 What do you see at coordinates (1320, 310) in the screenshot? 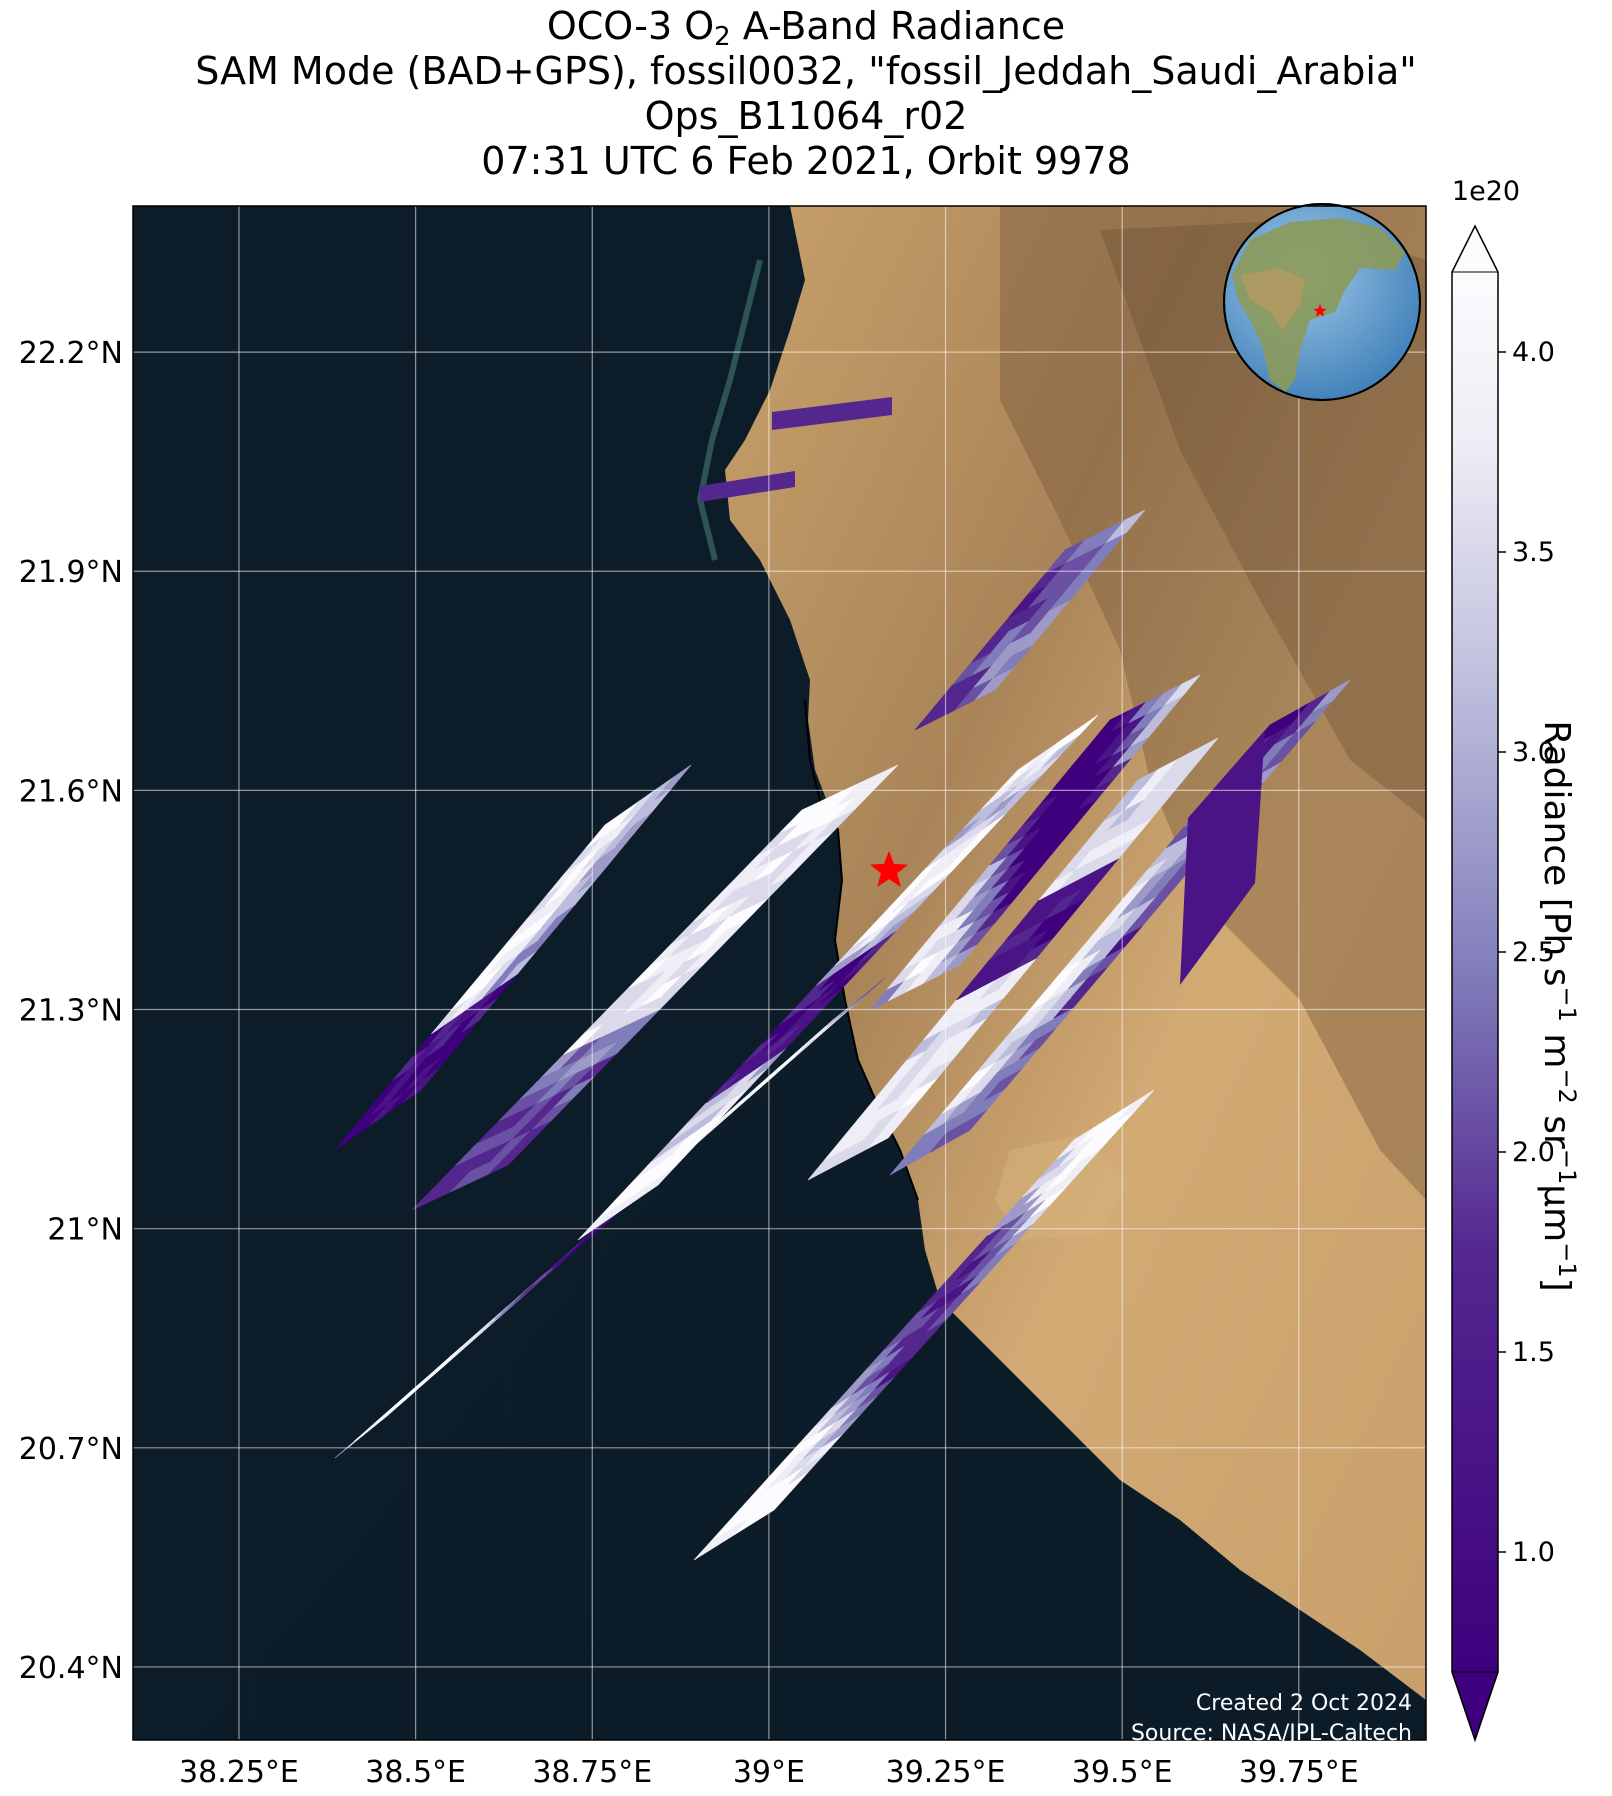
I see `globe-target-icon` at bounding box center [1320, 310].